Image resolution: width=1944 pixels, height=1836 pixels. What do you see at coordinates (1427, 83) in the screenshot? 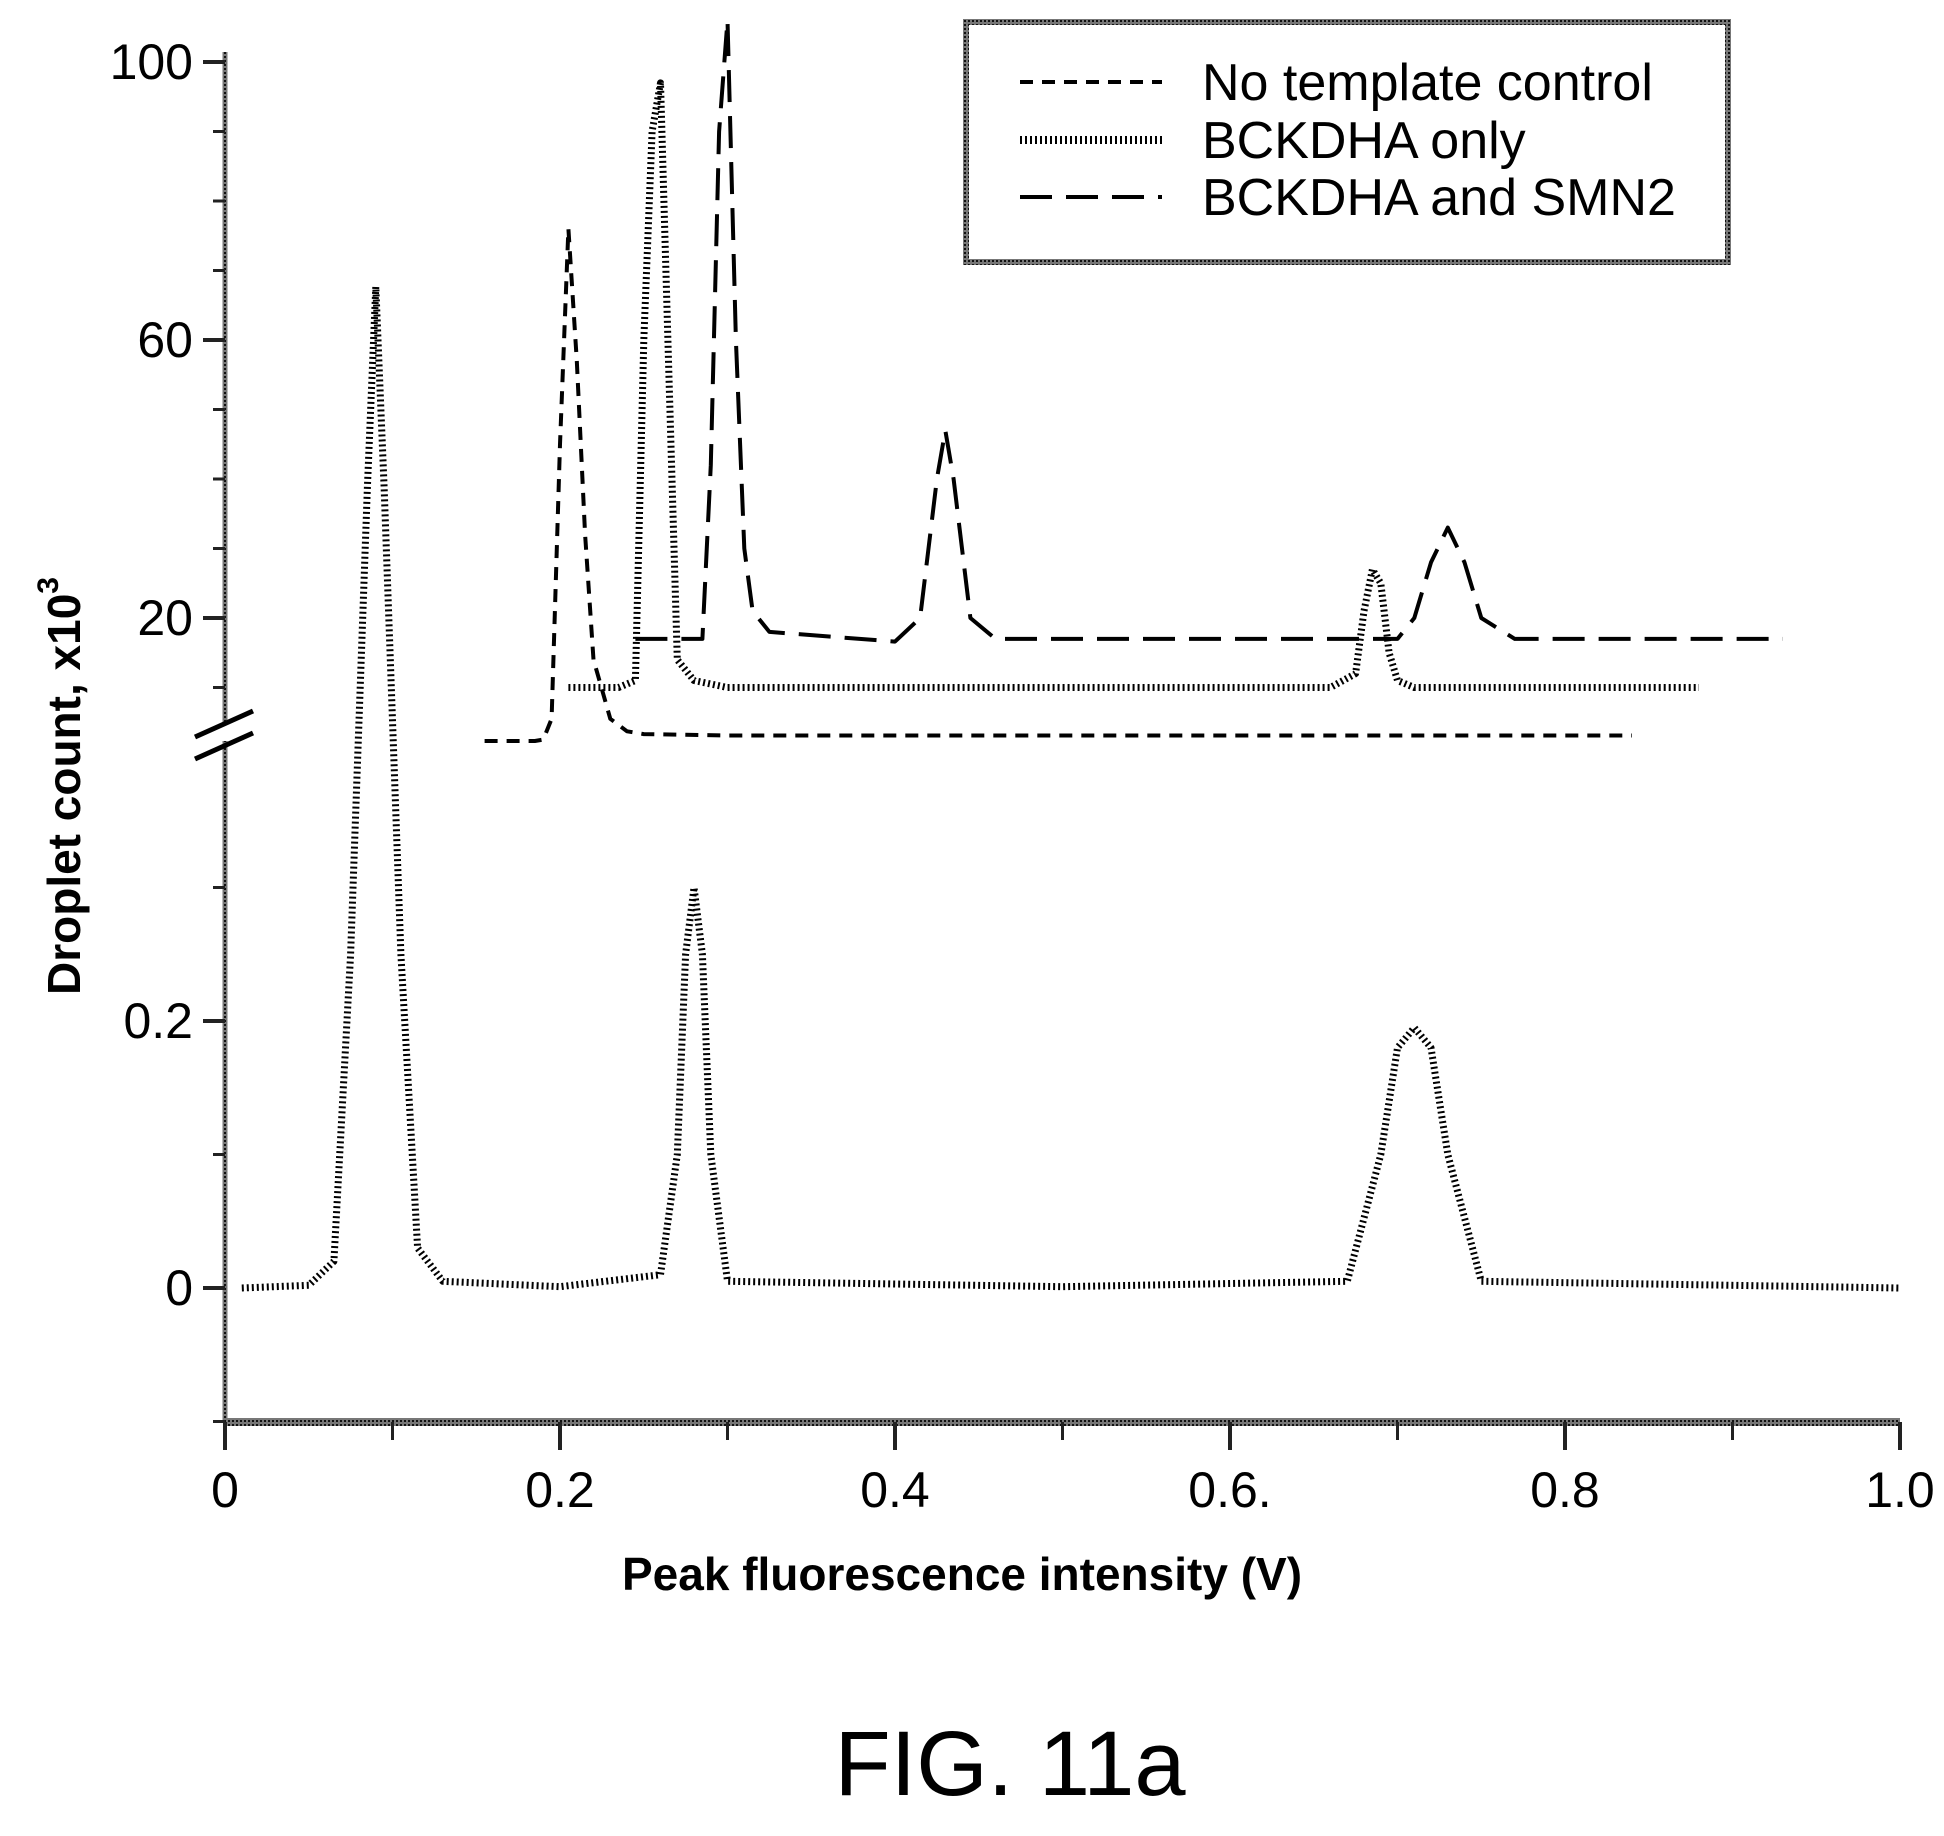
I see `legend-label-no-template-control: No template control` at bounding box center [1427, 83].